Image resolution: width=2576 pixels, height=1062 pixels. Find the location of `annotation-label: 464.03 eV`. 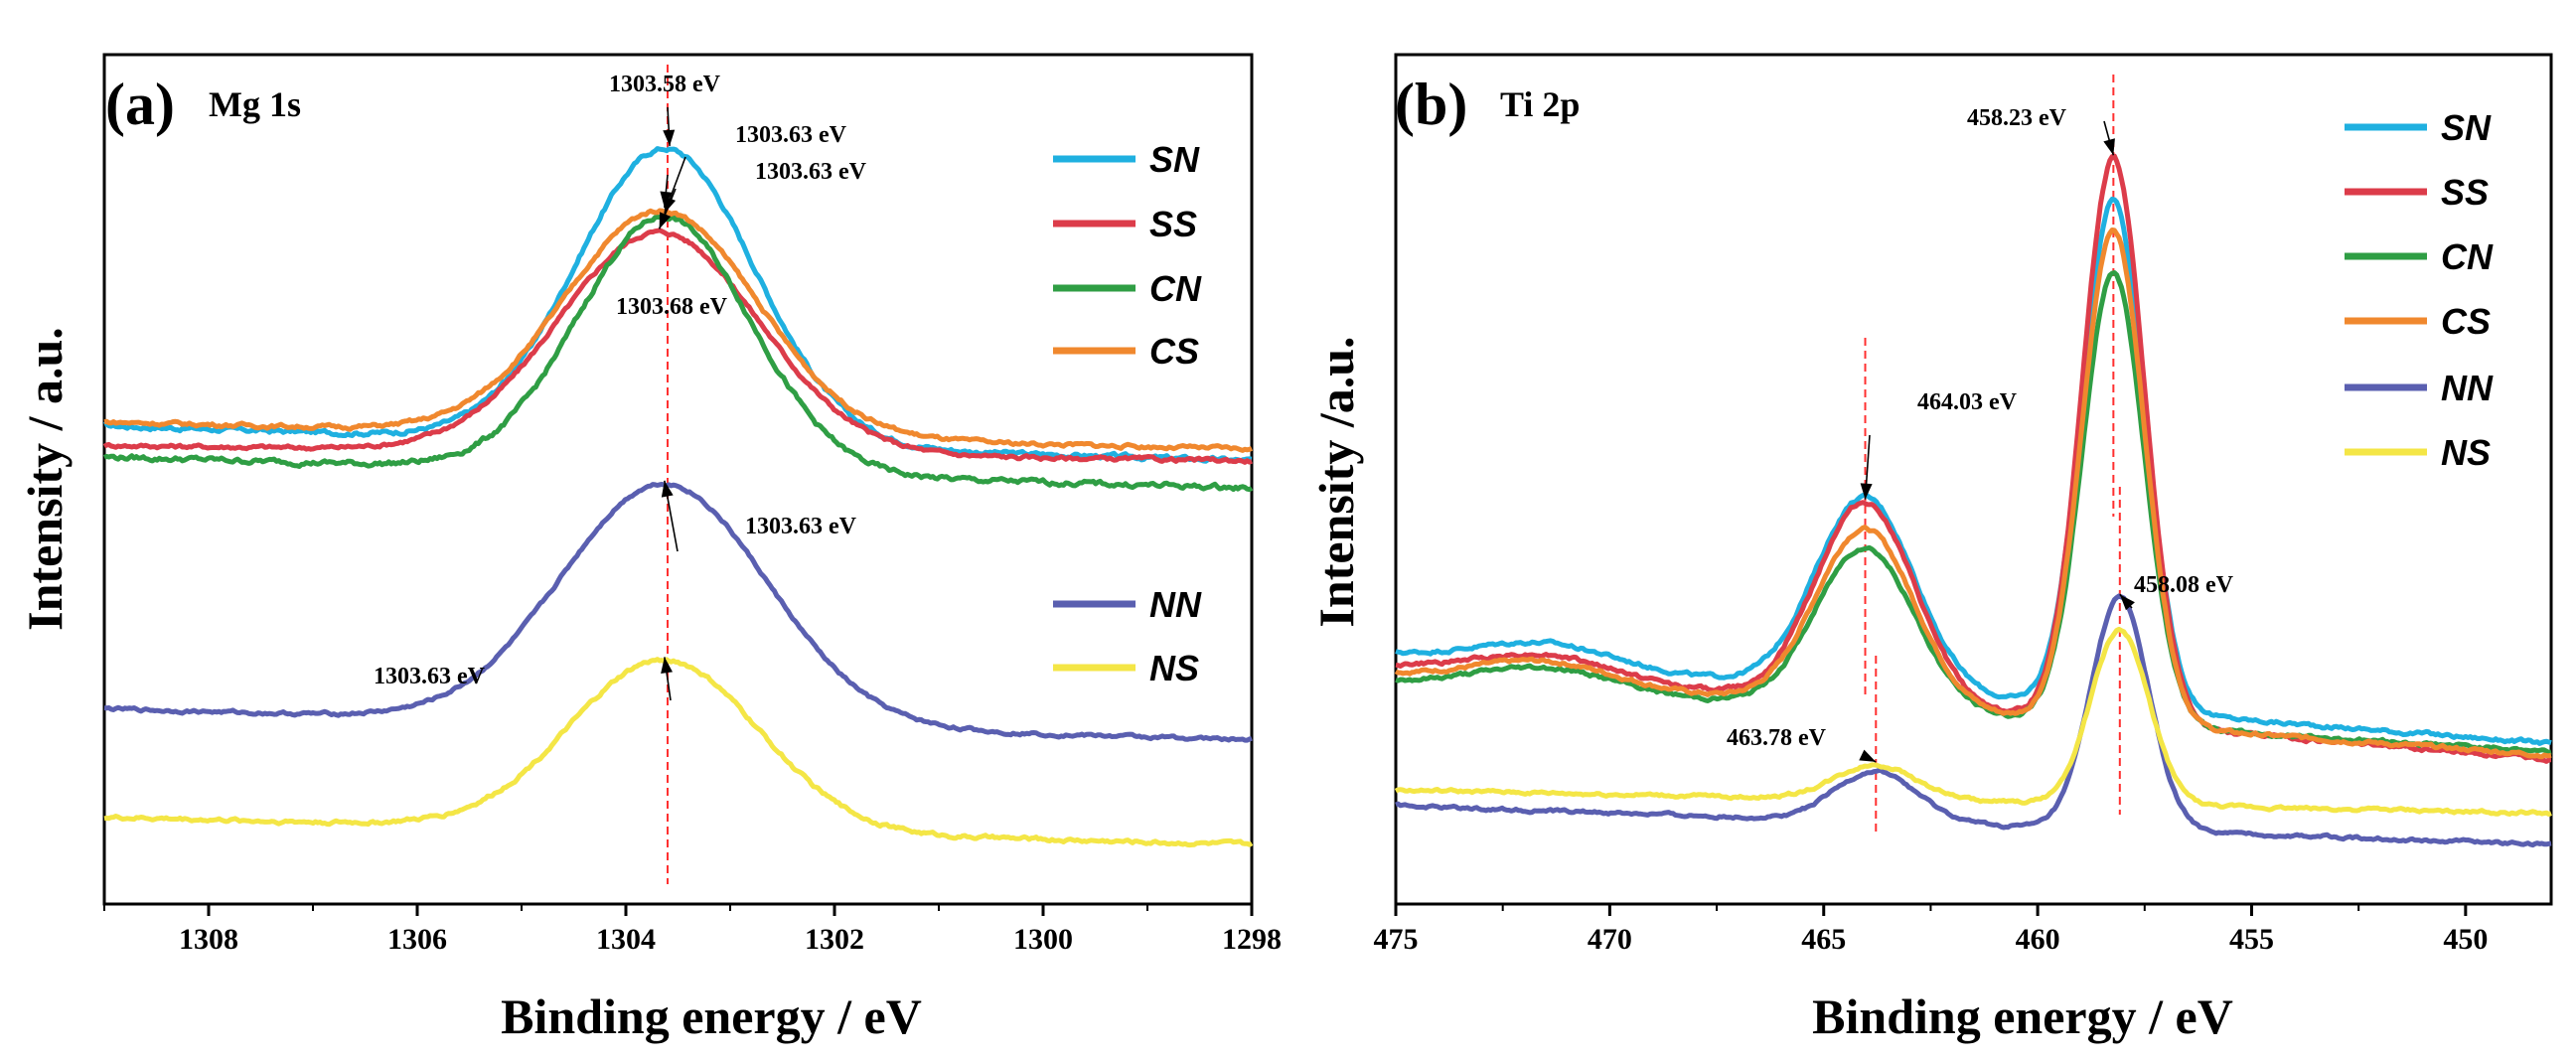

annotation-label: 464.03 eV is located at coordinates (1967, 402).